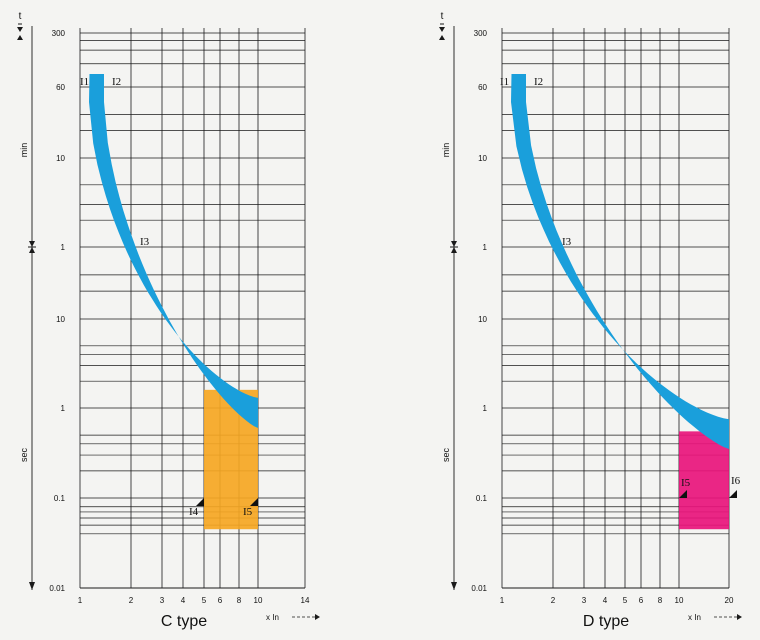 The image size is (760, 640). Describe the element at coordinates (606, 621) in the screenshot. I see `chart-title: D type` at that location.